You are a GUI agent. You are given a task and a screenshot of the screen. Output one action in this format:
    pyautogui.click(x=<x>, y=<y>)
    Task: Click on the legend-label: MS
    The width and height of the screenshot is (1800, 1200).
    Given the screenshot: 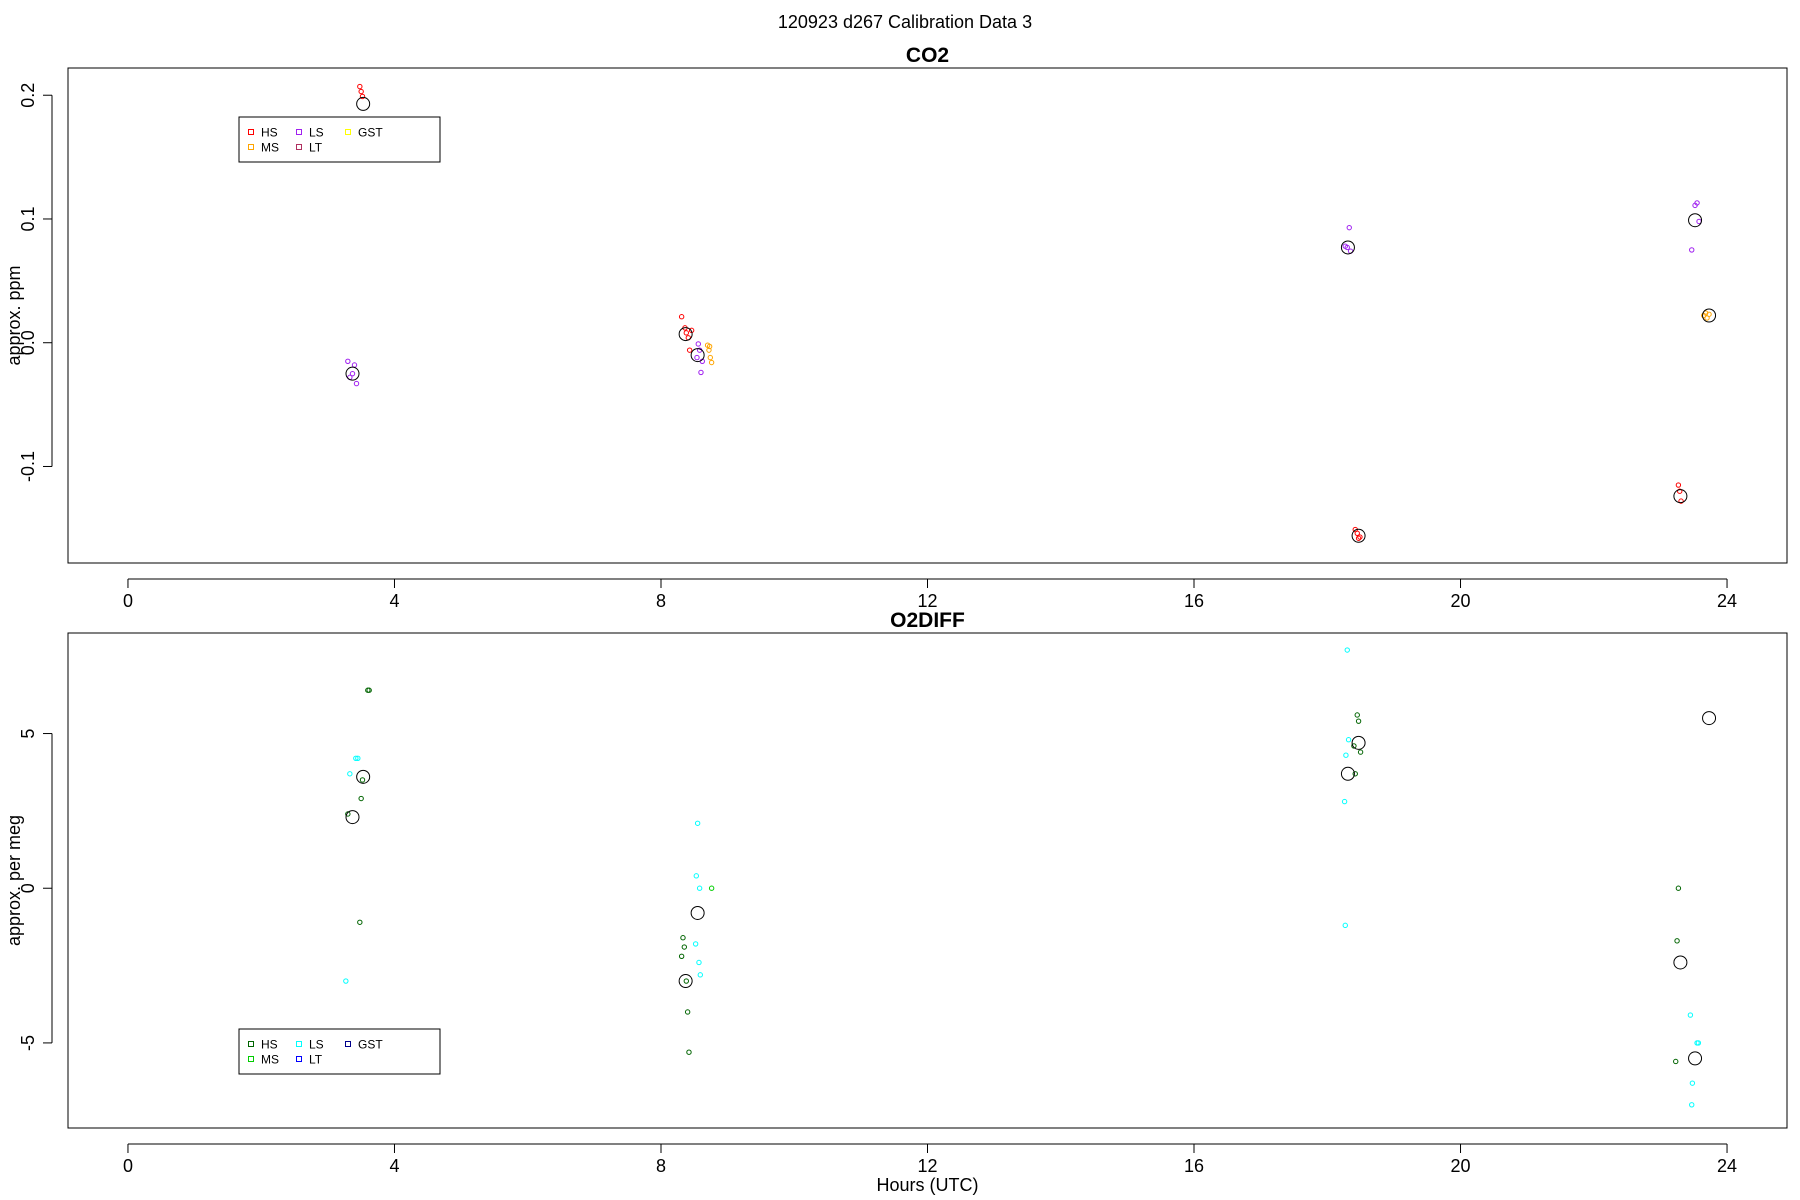 What is the action you would take?
    pyautogui.click(x=270, y=1060)
    